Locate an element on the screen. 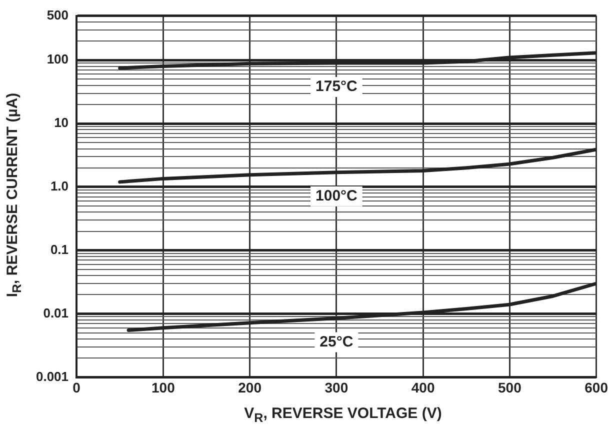 Image resolution: width=611 pixels, height=435 pixels. x-tick-label: 300 is located at coordinates (336, 387).